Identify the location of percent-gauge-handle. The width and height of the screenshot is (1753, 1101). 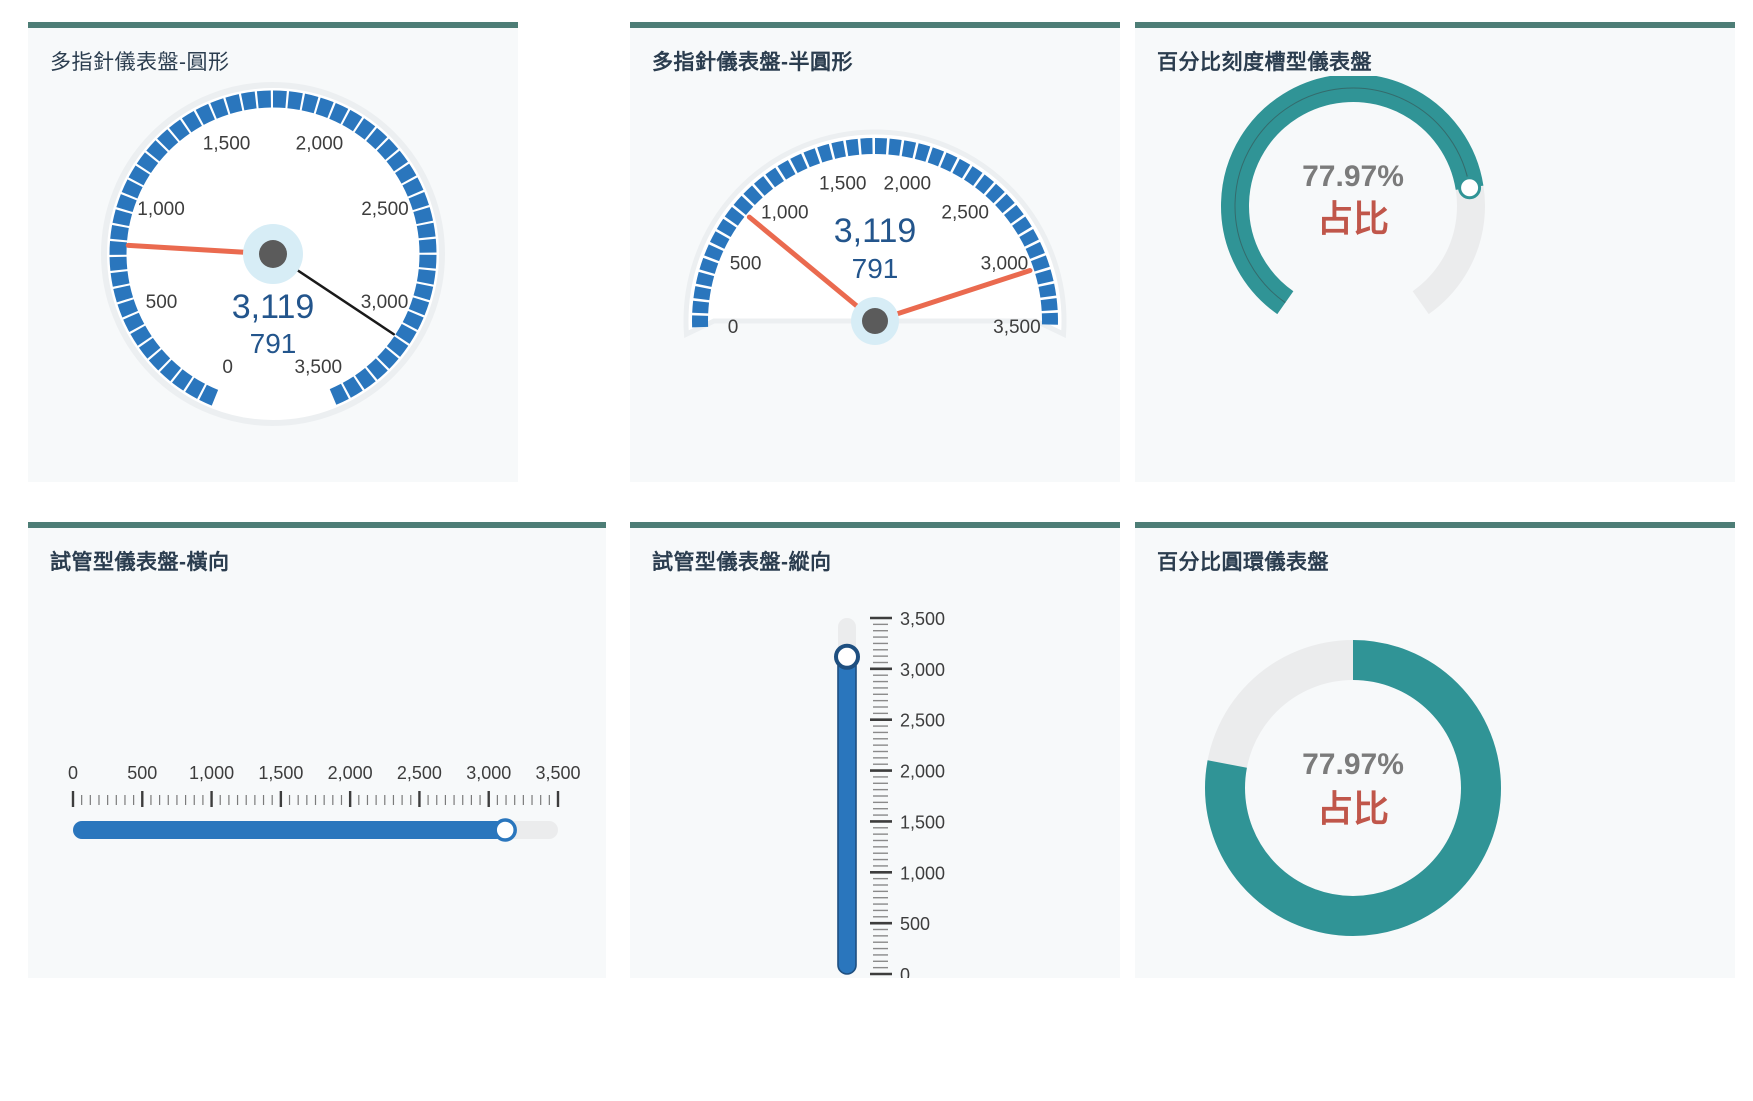
(1470, 188).